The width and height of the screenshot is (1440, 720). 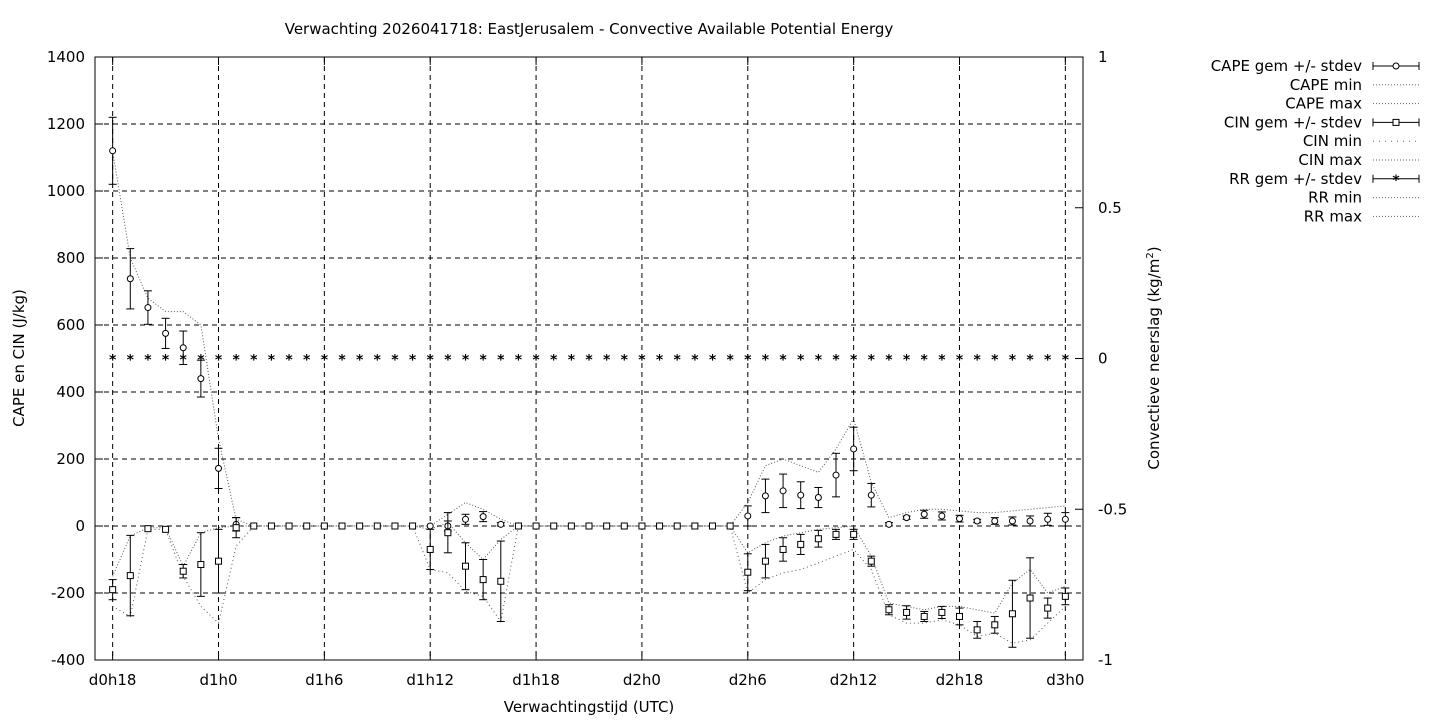 I want to click on x-tick-label: d1h18, so click(x=536, y=680).